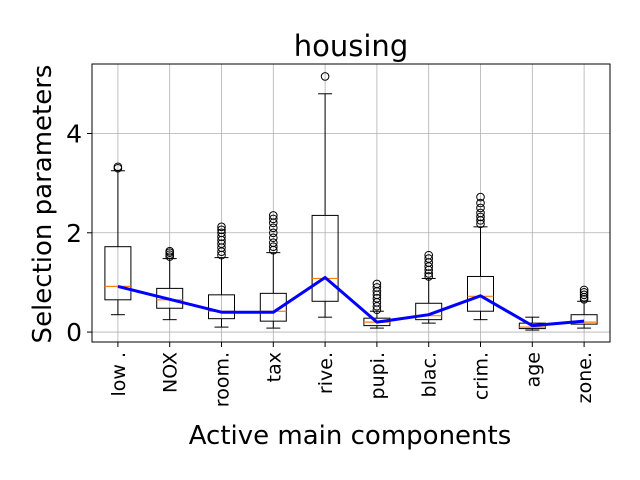 Image resolution: width=640 pixels, height=480 pixels. Describe the element at coordinates (482, 376) in the screenshot. I see `x-tick-label: crim.` at that location.